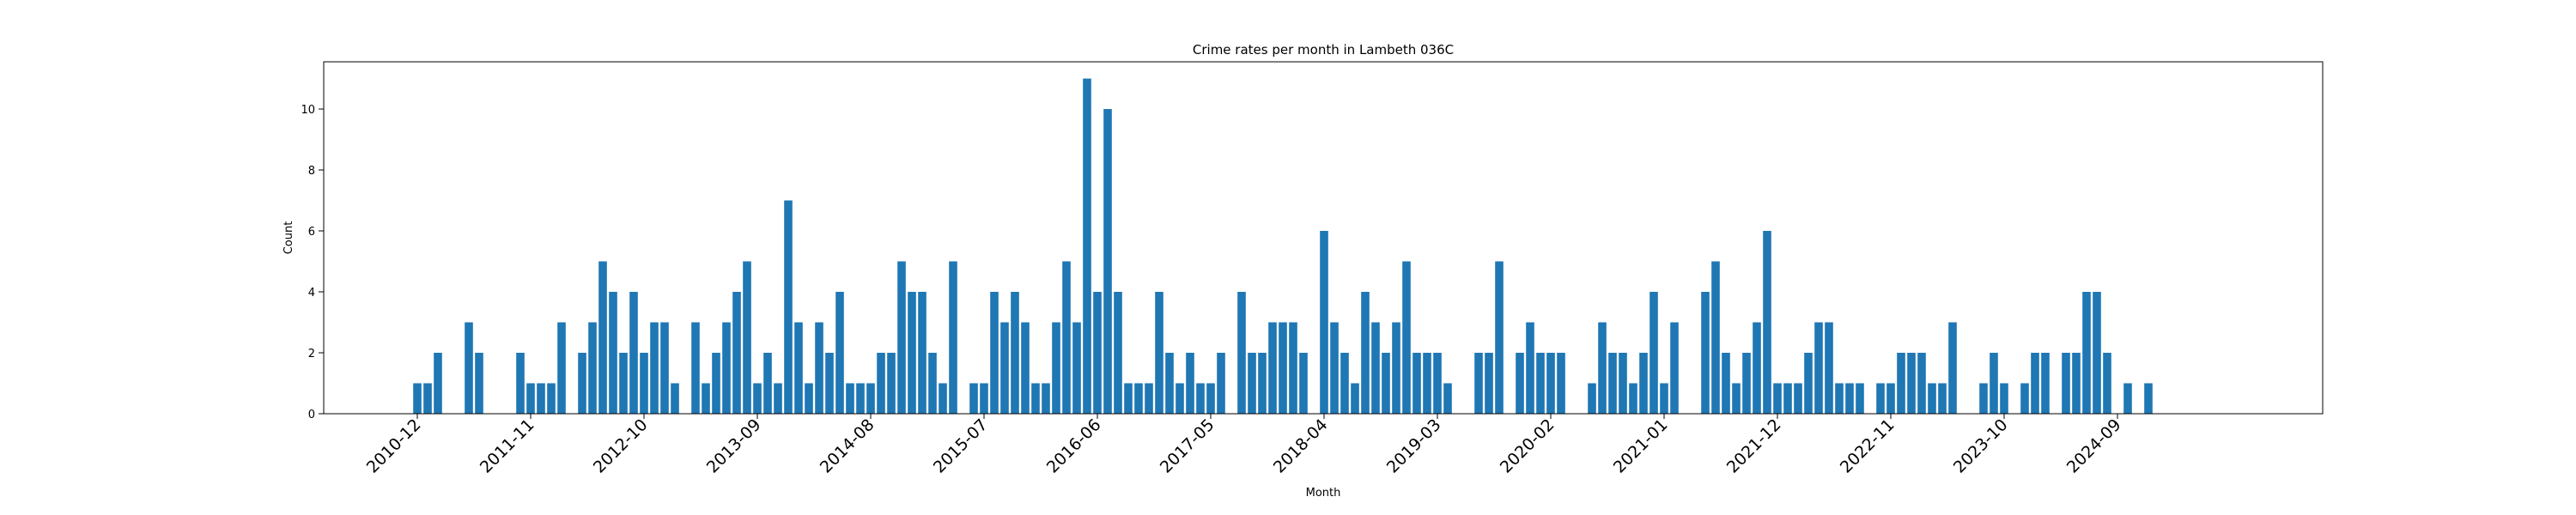  What do you see at coordinates (289, 238) in the screenshot?
I see `y-axis-label: Count` at bounding box center [289, 238].